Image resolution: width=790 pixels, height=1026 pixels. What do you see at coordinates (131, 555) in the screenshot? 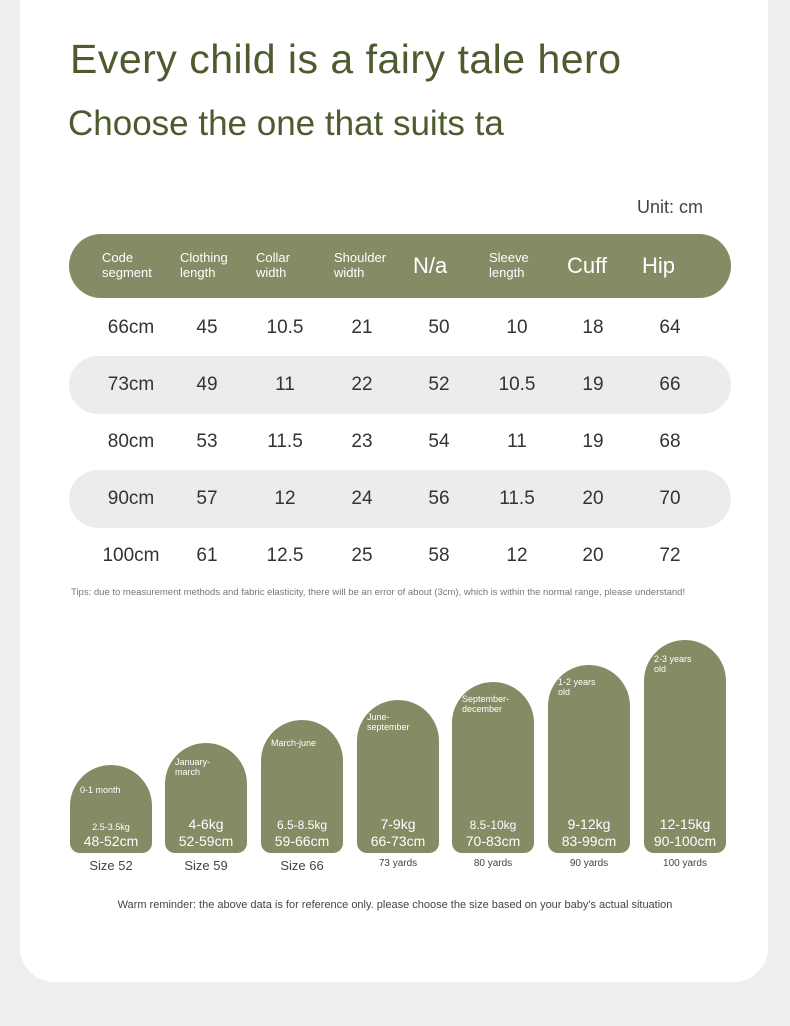
I see `table-cell: 100cm` at bounding box center [131, 555].